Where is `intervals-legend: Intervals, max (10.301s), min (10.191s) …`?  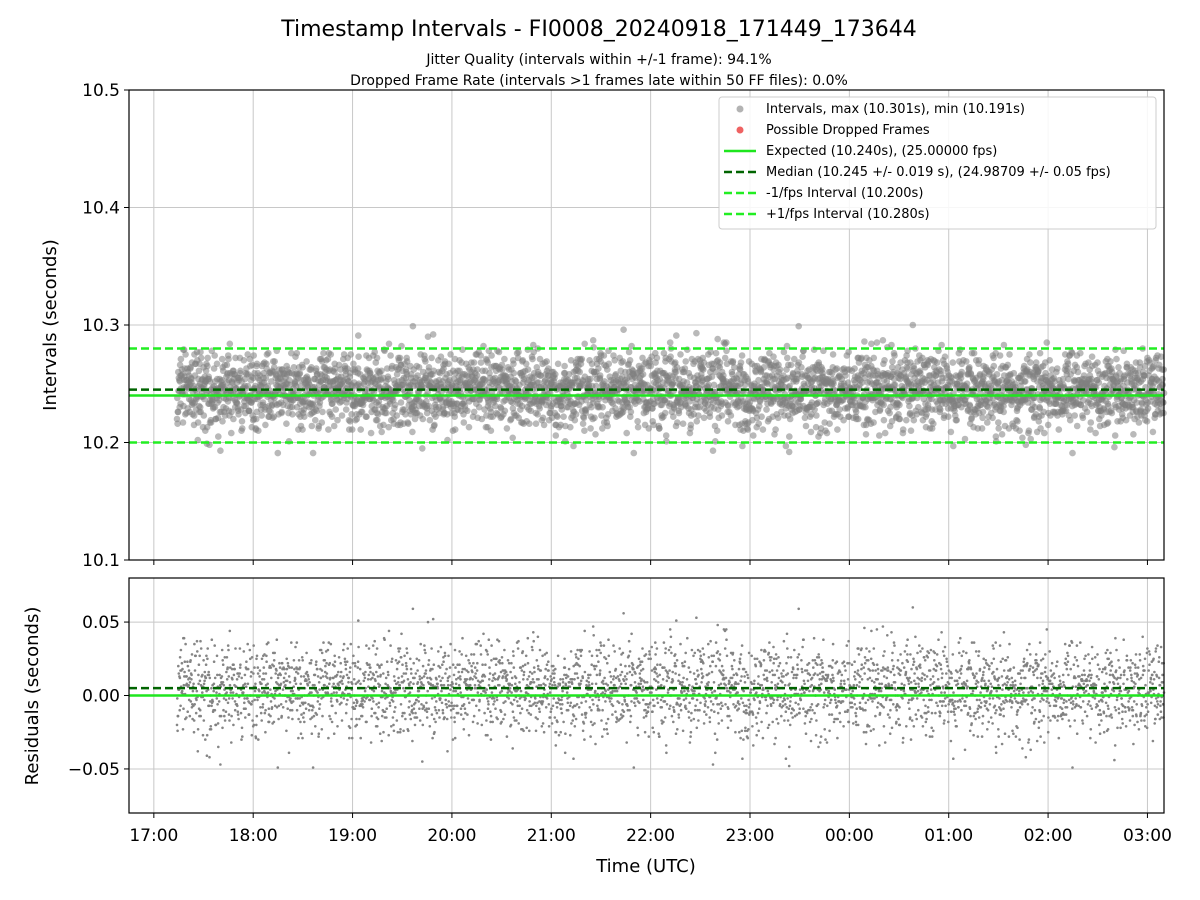
intervals-legend: Intervals, max (10.301s), min (10.191s) … is located at coordinates (937, 163).